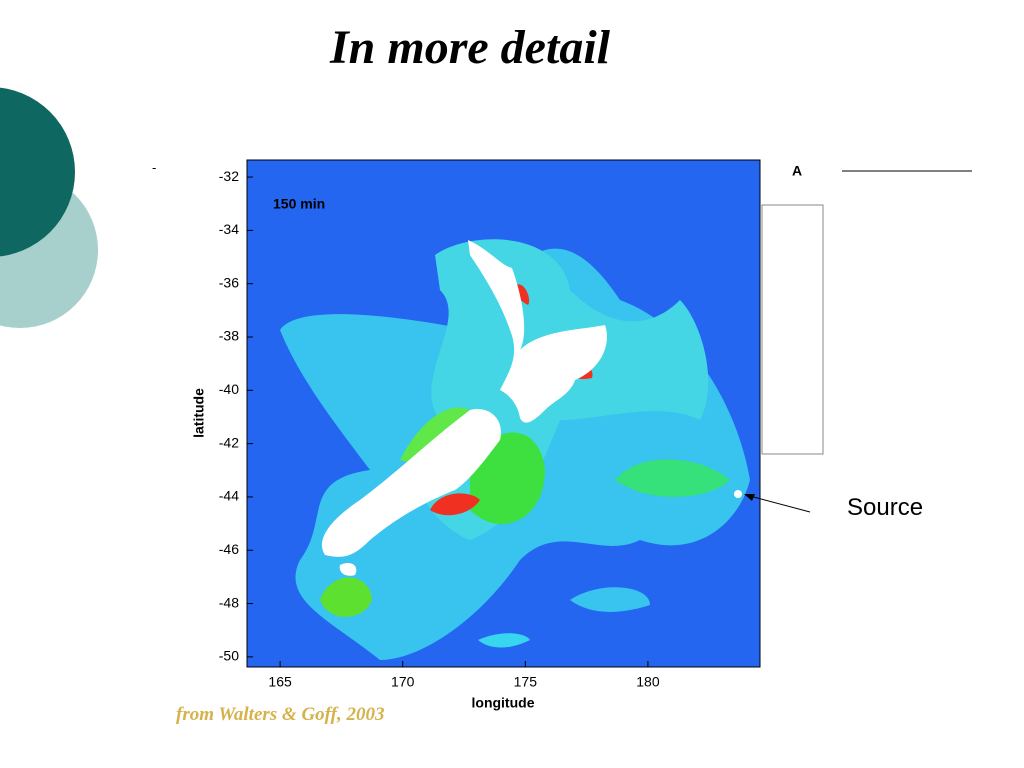 This screenshot has width=1024, height=768. Describe the element at coordinates (229, 656) in the screenshot. I see `y-tick-label: -50` at that location.